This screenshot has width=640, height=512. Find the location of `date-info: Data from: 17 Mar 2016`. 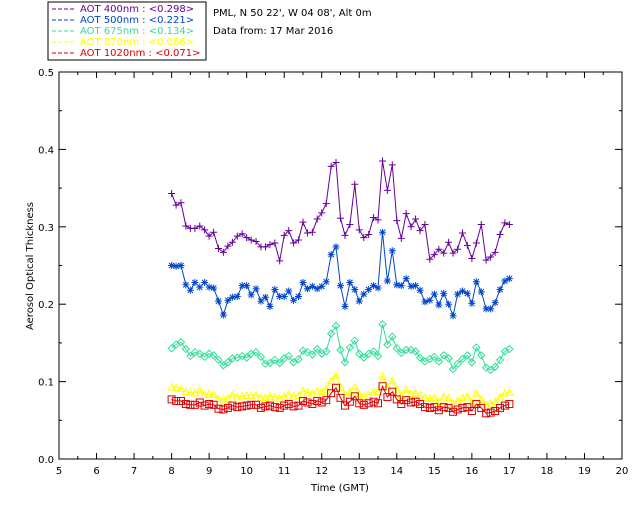

date-info: Data from: 17 Mar 2016 is located at coordinates (273, 31).